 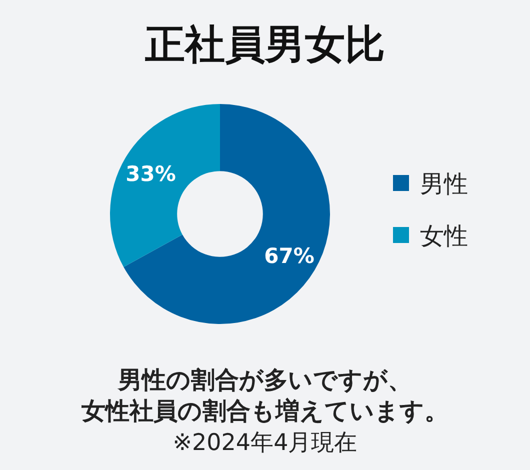 I want to click on chart-title: 正社員男女比, so click(x=264, y=45).